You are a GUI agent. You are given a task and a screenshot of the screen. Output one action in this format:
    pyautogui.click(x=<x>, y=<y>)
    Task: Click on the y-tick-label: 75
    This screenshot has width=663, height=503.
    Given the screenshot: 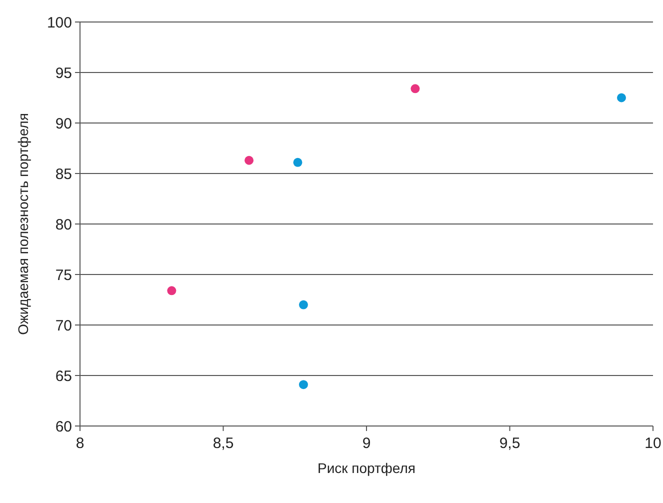 What is the action you would take?
    pyautogui.click(x=63, y=275)
    